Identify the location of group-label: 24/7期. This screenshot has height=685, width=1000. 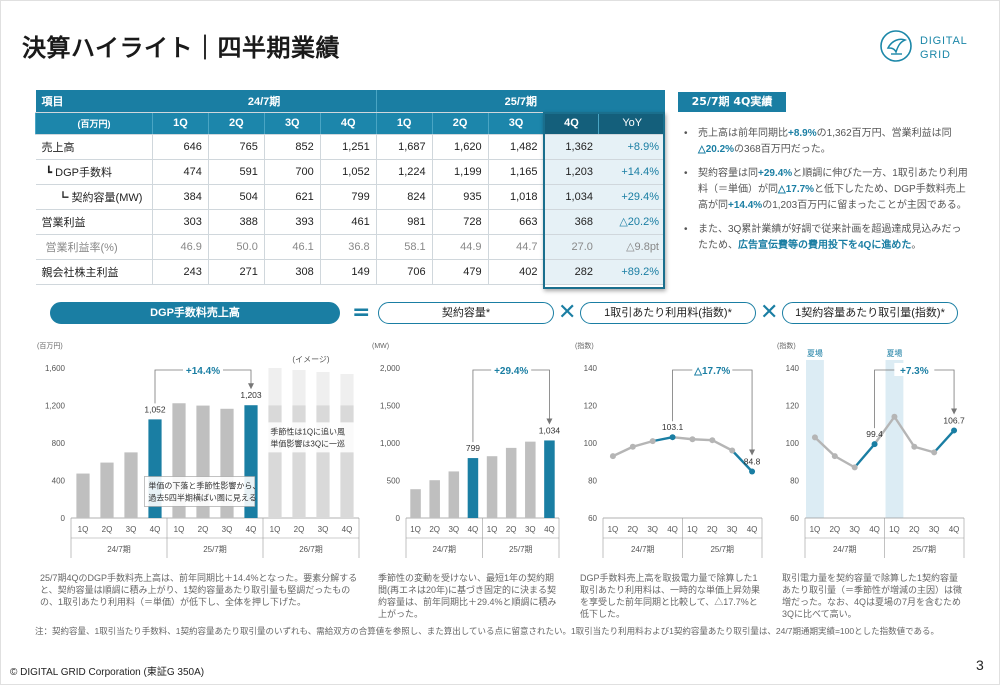
(444, 549).